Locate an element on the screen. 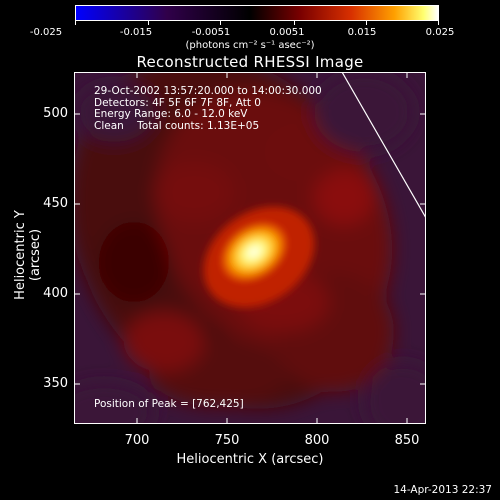 The height and width of the screenshot is (500, 500). colorbar-tick-label: 0.015 is located at coordinates (362, 32).